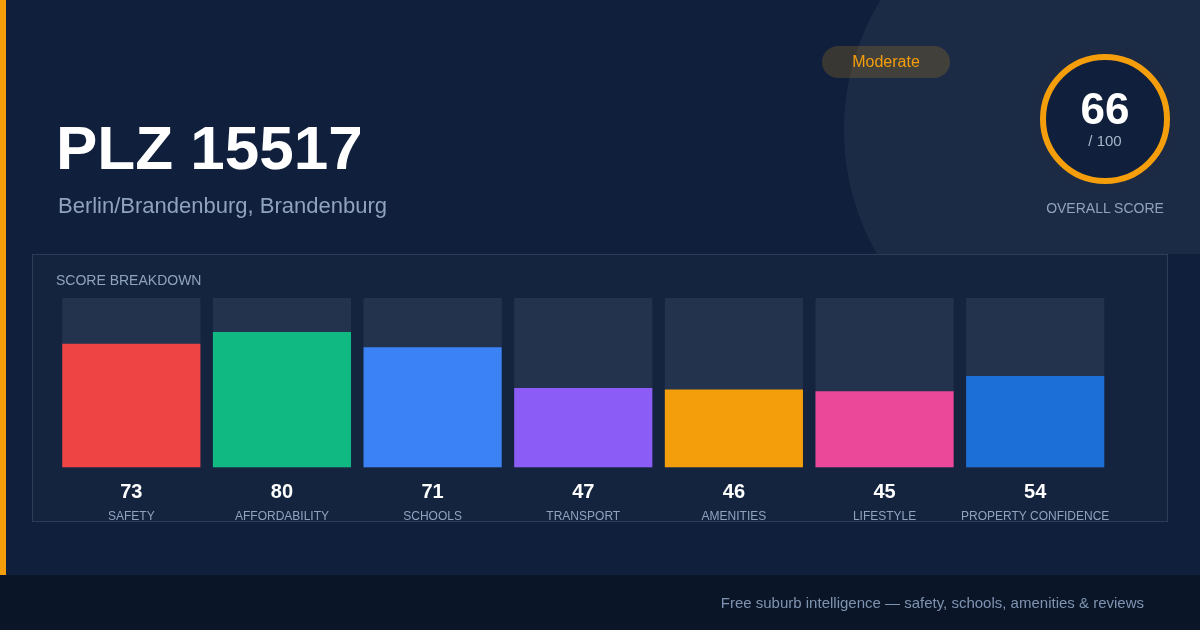  I want to click on chart-title: PLZ 15517, so click(209, 147).